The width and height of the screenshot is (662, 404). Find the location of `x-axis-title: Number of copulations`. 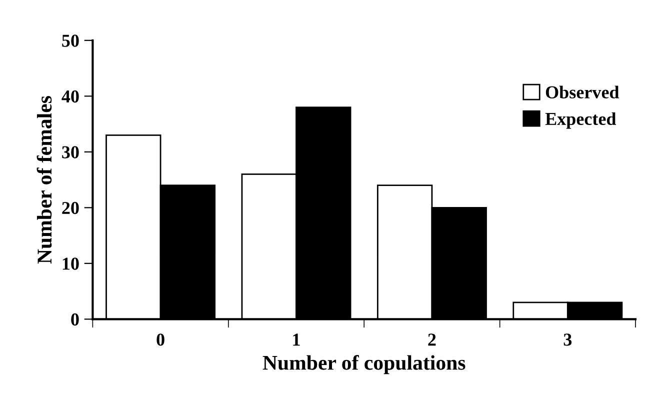

x-axis-title: Number of copulations is located at coordinates (364, 364).